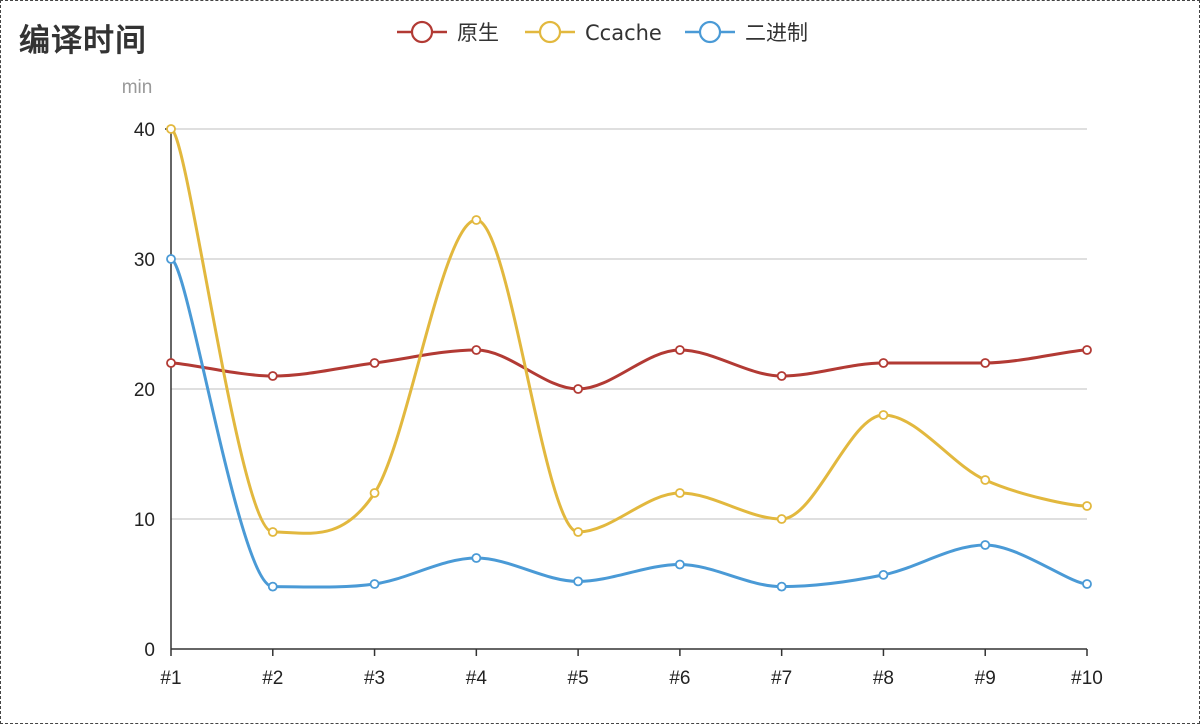 The width and height of the screenshot is (1200, 724). Describe the element at coordinates (477, 678) in the screenshot. I see `x-tick-label: #4` at that location.